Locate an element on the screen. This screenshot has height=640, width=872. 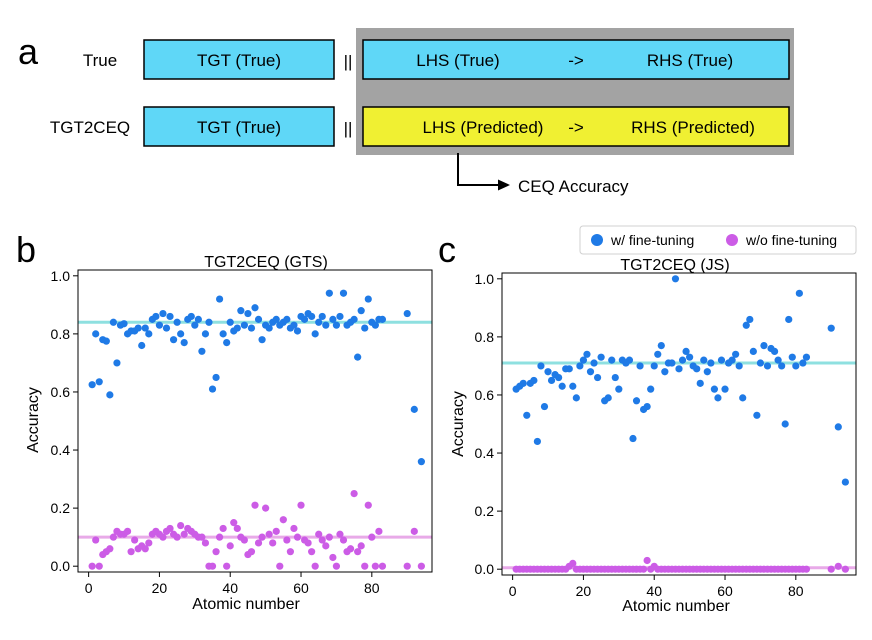
legend: w/ fine-tuning w/o fine-tuning is located at coordinates (718, 240).